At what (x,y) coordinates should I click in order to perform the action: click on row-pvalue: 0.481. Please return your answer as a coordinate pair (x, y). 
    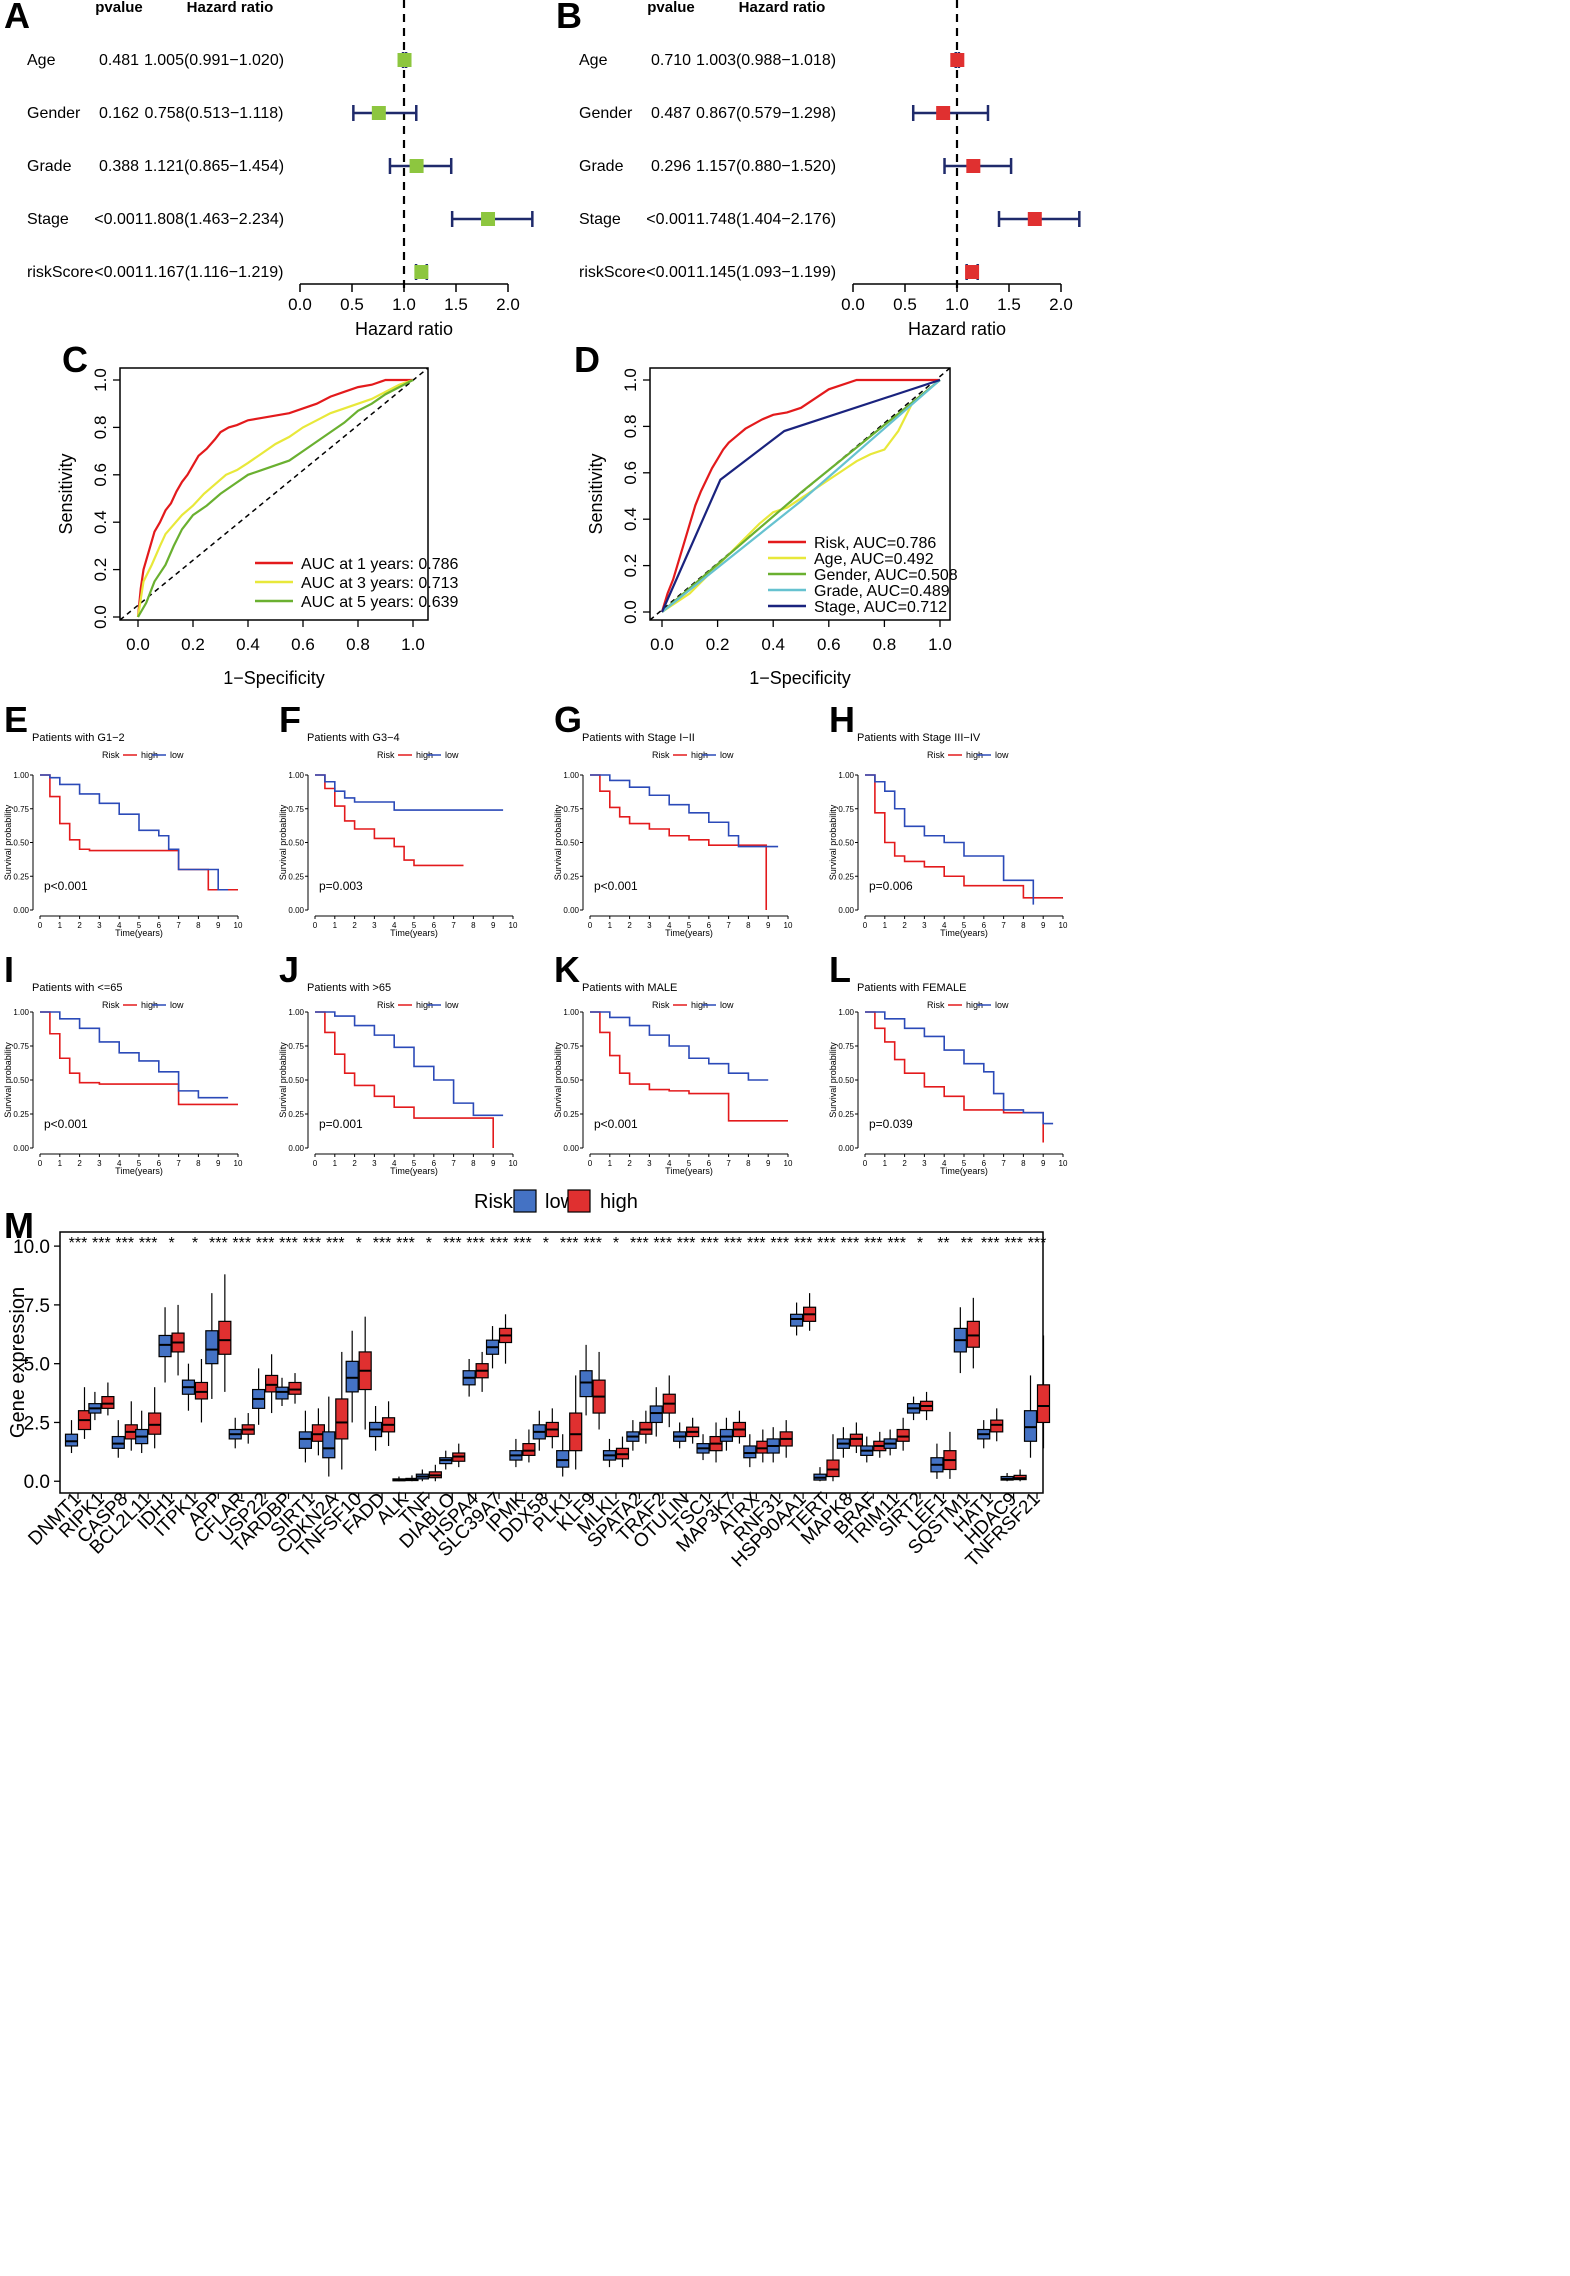
    Looking at the image, I should click on (119, 60).